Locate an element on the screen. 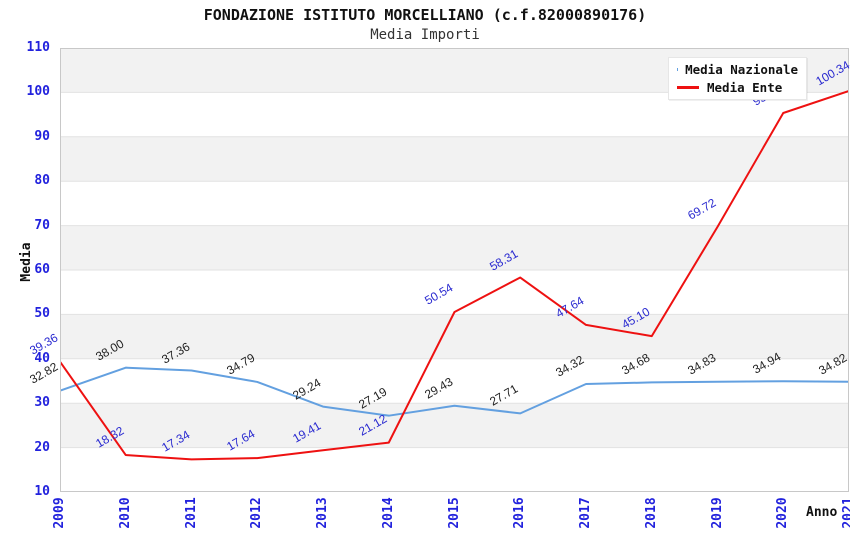 The height and width of the screenshot is (550, 850). x-tick-label: 2018 is located at coordinates (651, 513).